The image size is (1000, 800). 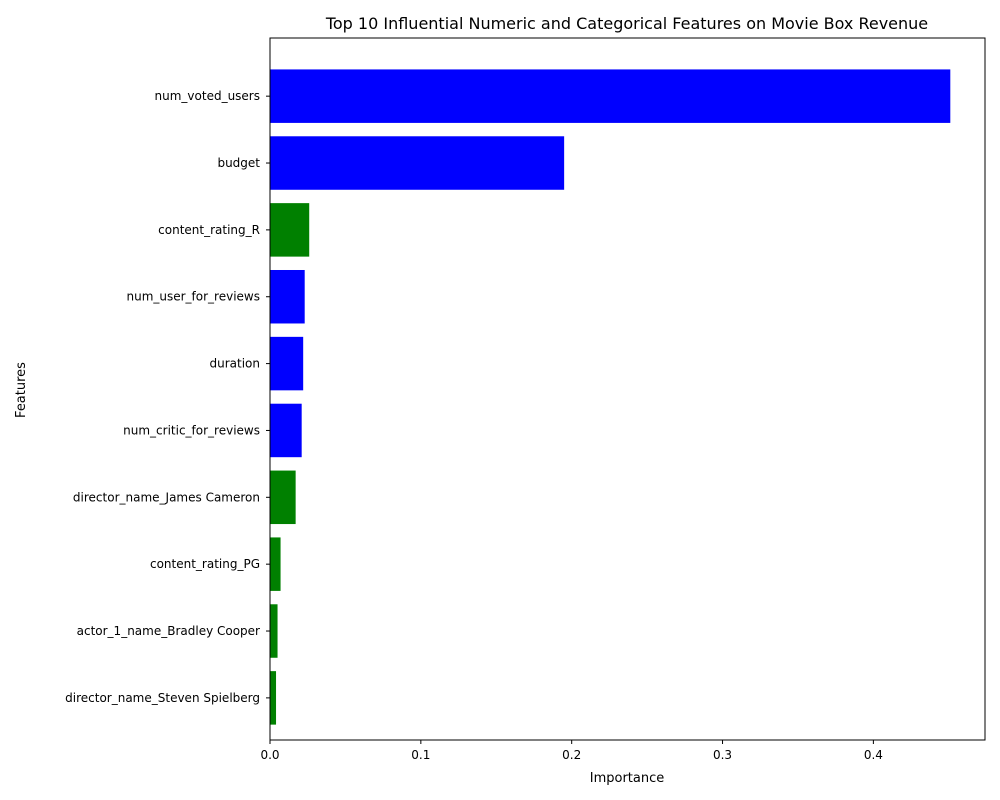 I want to click on y-tick-label: director_name_James Cameron, so click(x=166, y=497).